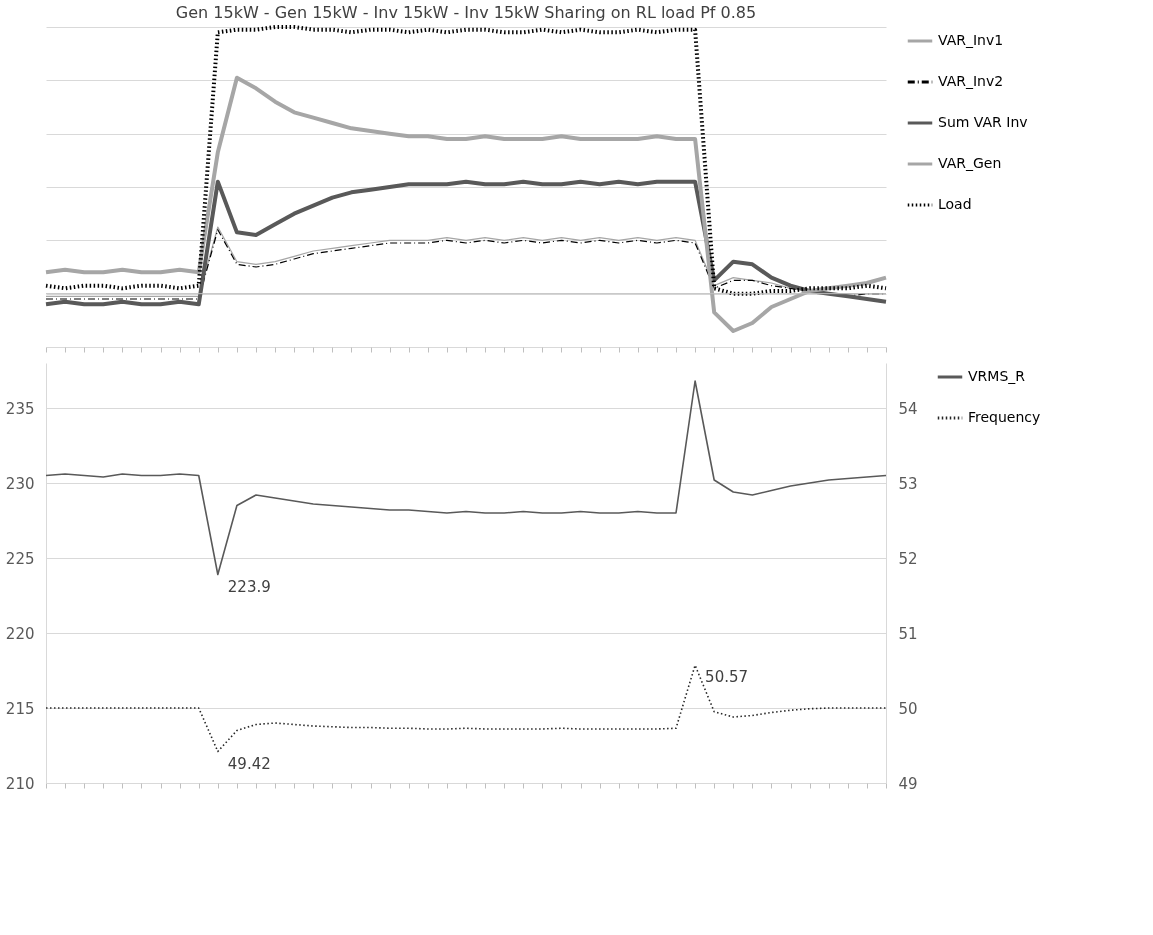 This screenshot has width=1153, height=935. What do you see at coordinates (466, 708) in the screenshot?
I see `line-series` at bounding box center [466, 708].